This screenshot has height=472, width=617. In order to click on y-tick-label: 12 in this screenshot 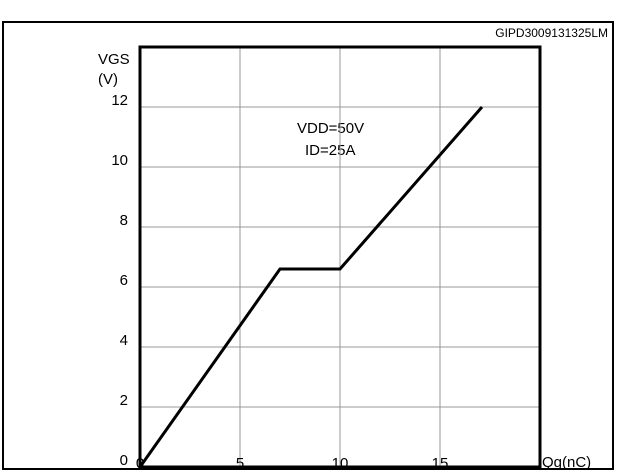, I will do `click(119, 100)`.